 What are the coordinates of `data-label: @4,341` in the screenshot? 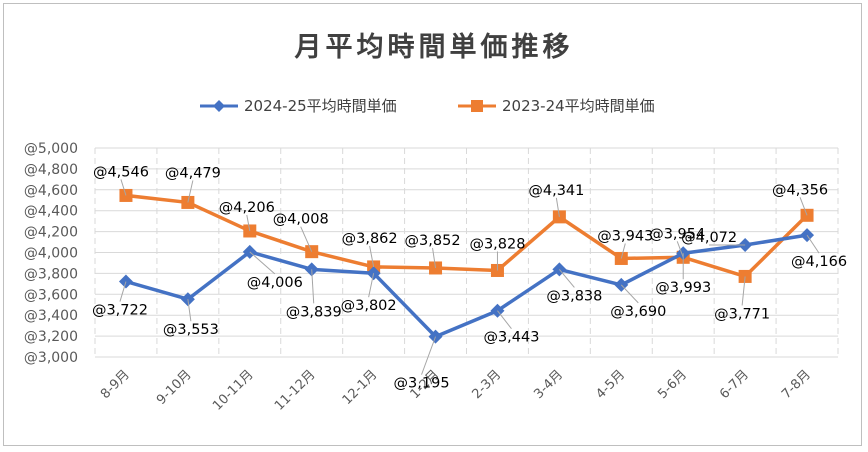 It's located at (556, 191).